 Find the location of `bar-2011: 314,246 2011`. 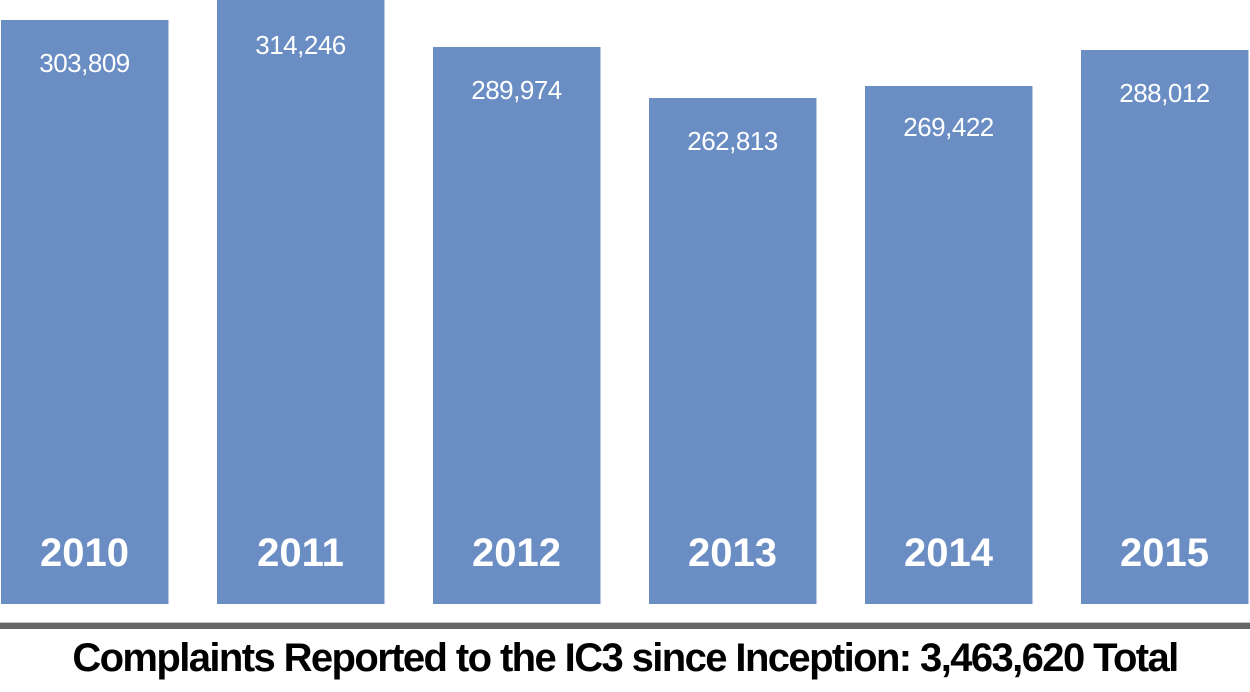

bar-2011: 314,246 2011 is located at coordinates (301, 302).